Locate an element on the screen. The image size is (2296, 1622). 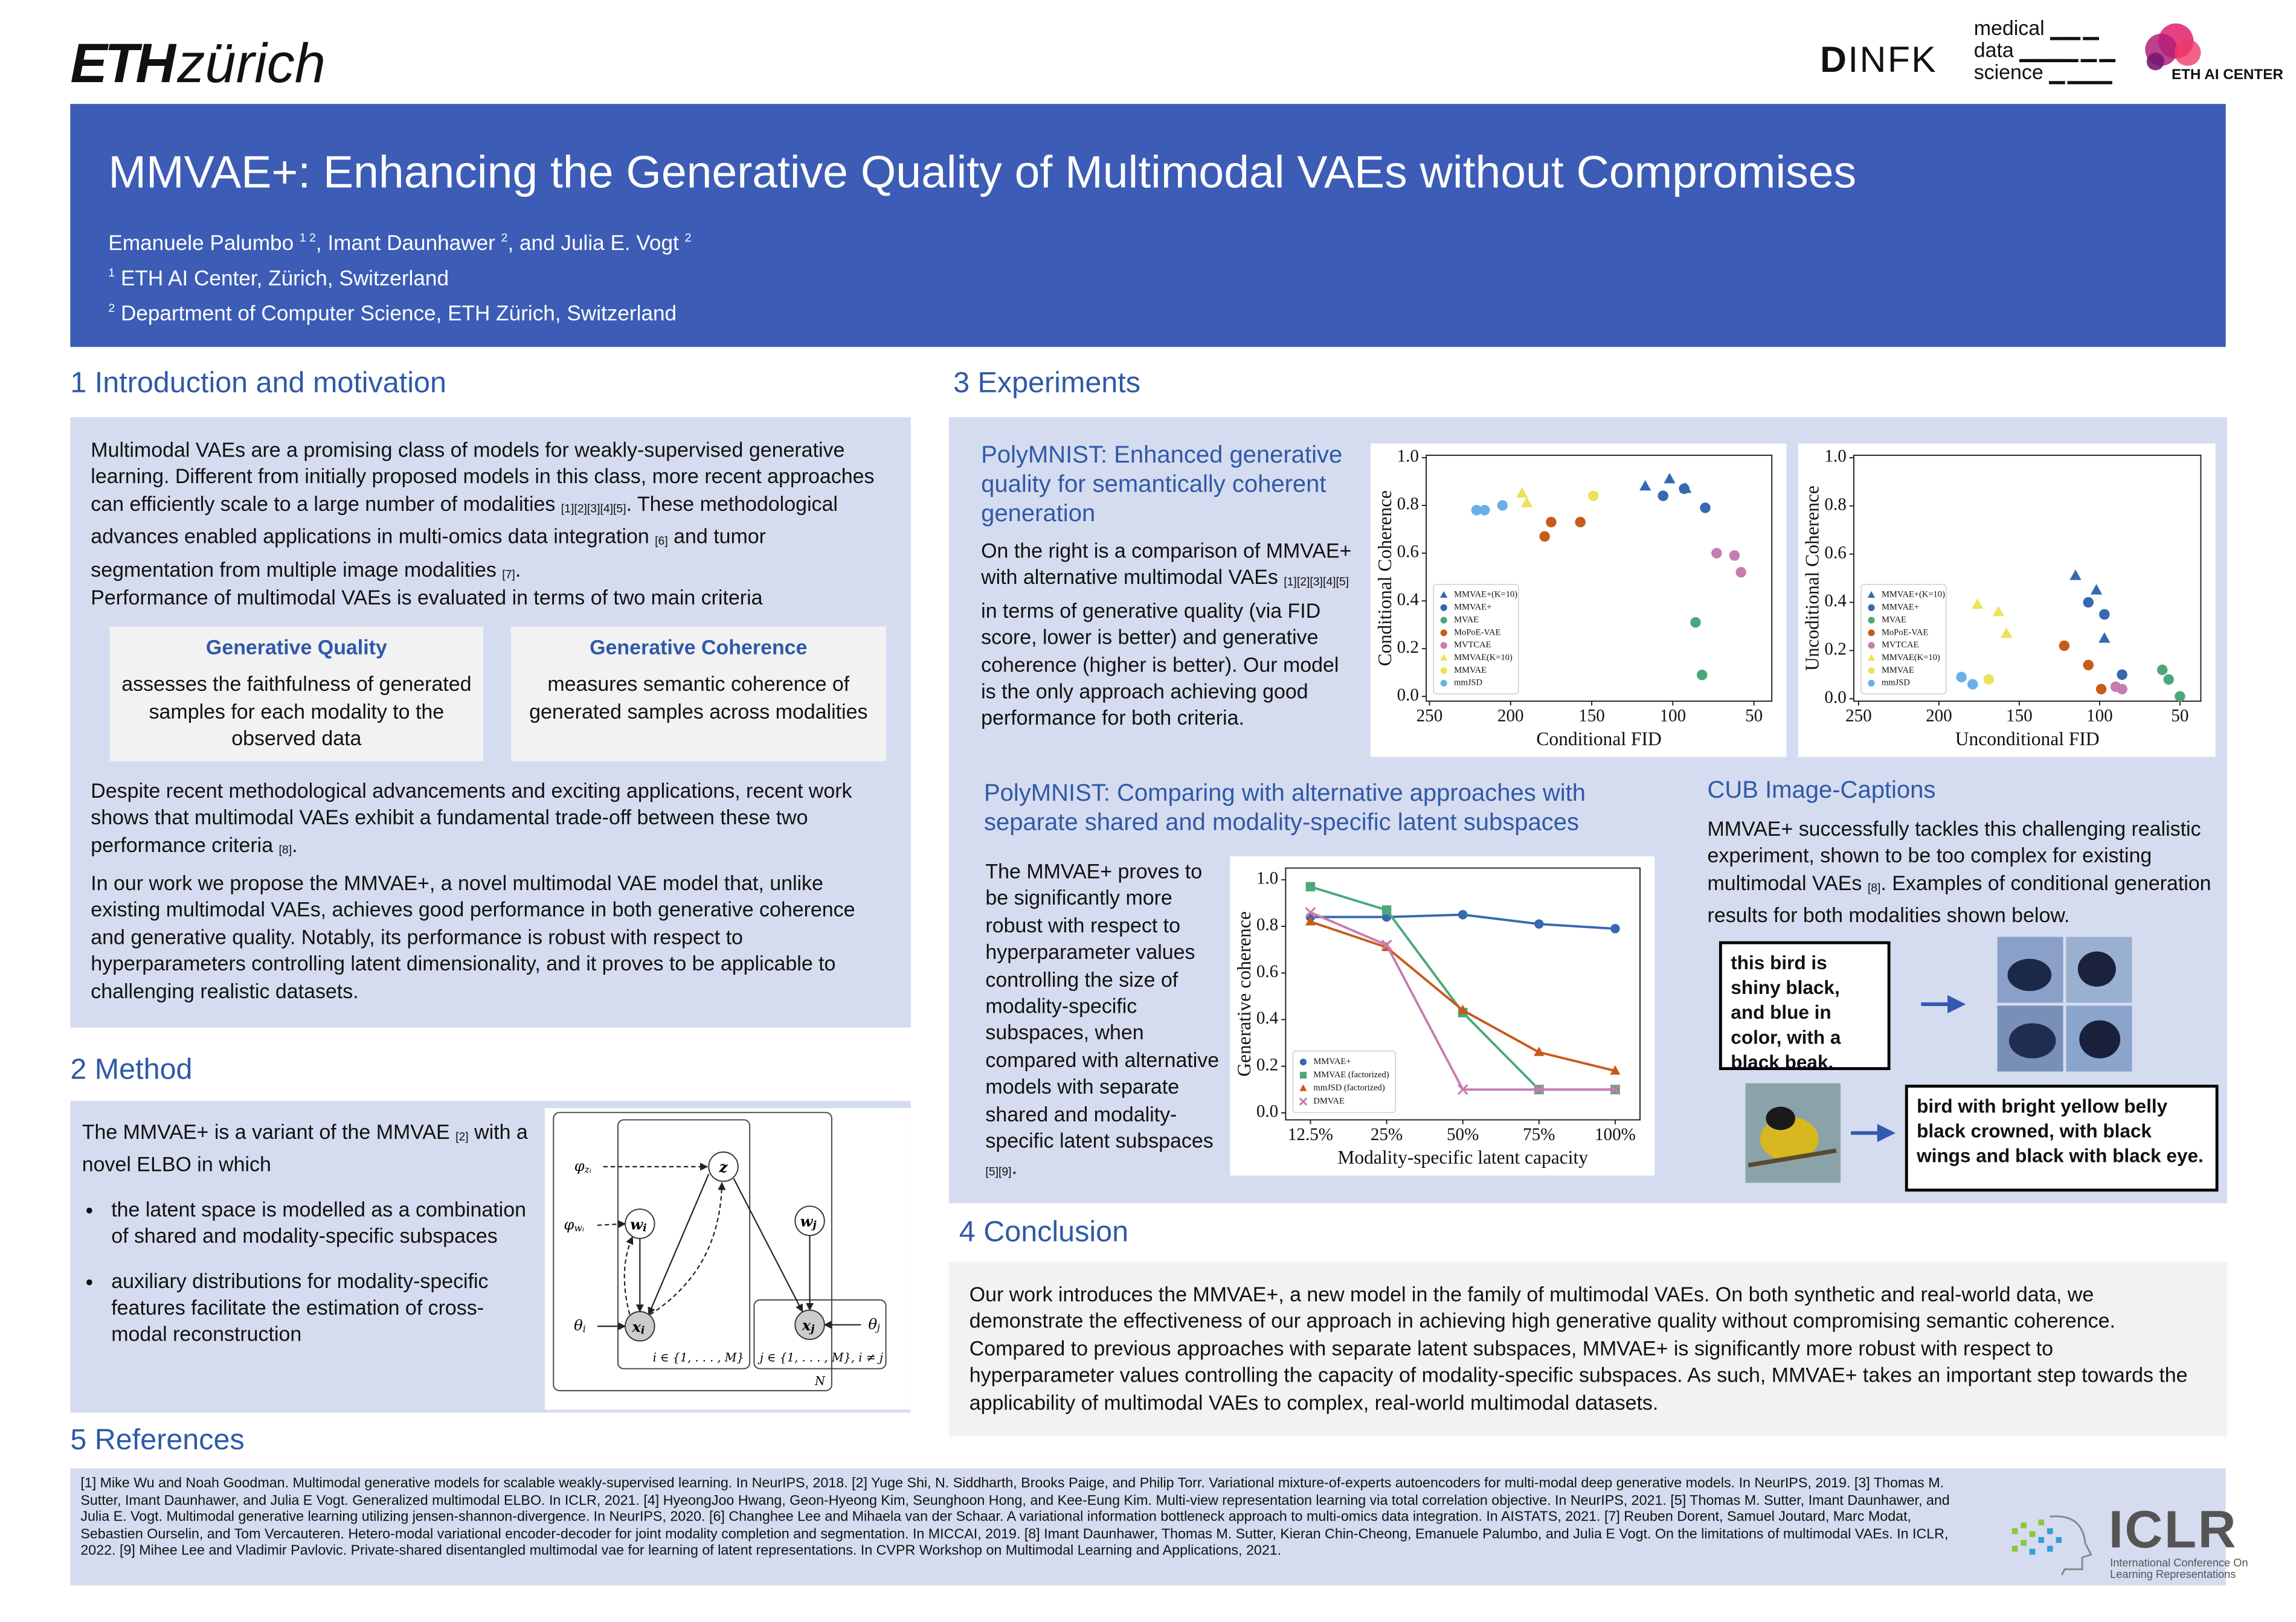
text-run: ETH AI Center, Zürich, Switzerland is located at coordinates (282, 279).